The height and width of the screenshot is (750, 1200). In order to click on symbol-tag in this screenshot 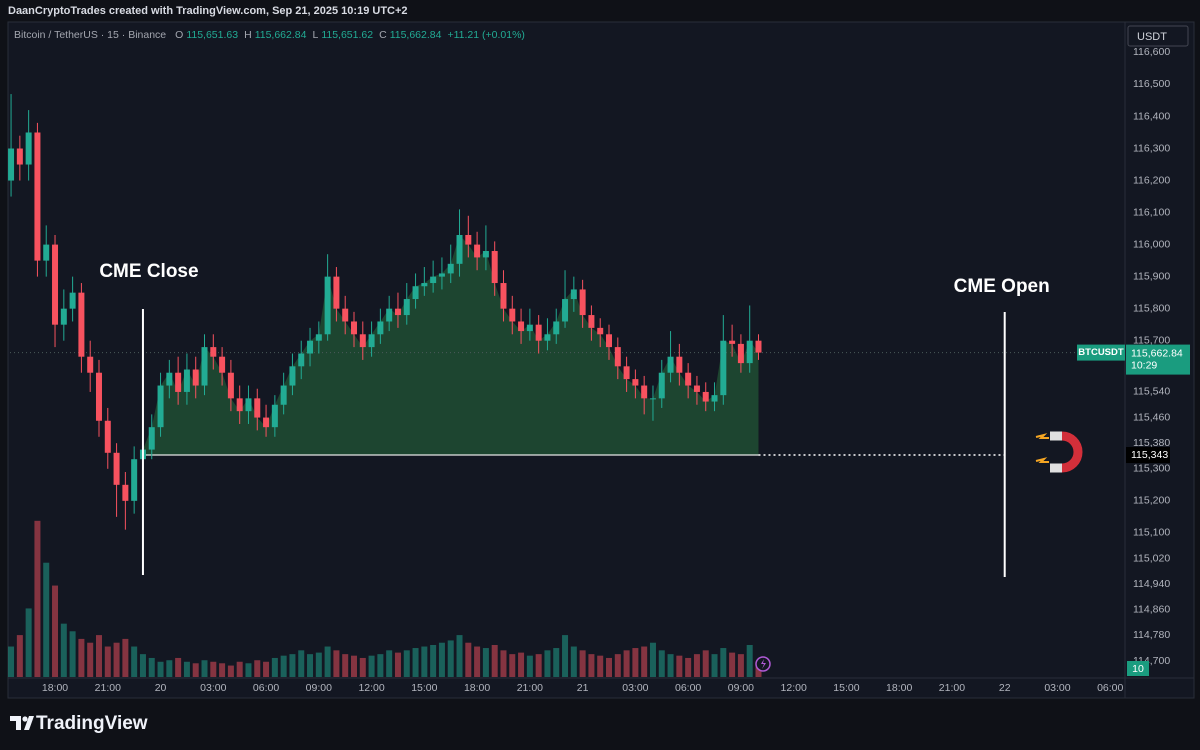, I will do `click(1101, 352)`.